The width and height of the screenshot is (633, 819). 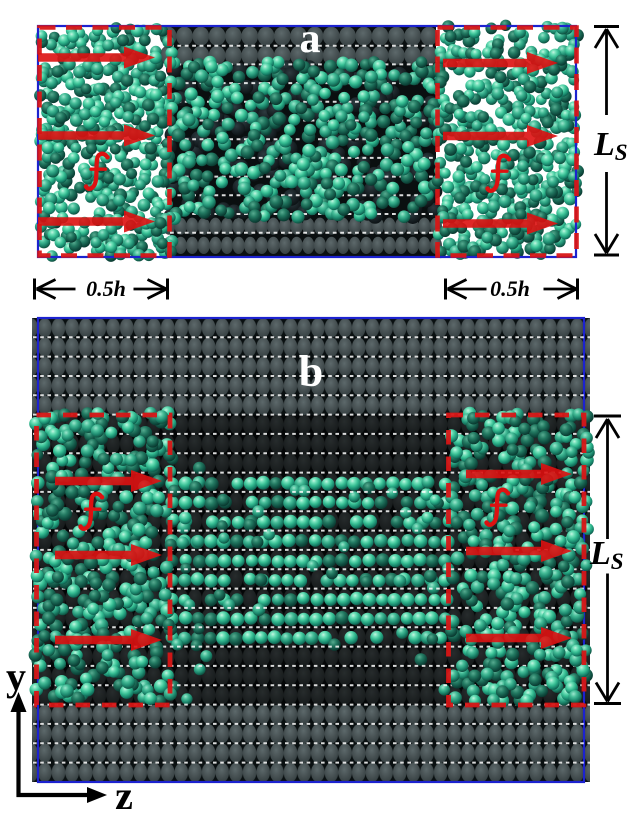 I want to click on svg-text: b, so click(x=311, y=371).